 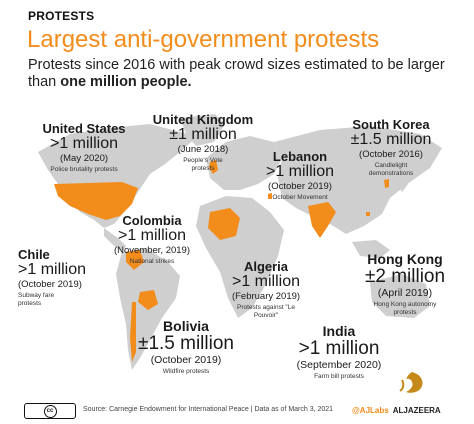 What do you see at coordinates (152, 261) in the screenshot?
I see `protest-description: National strikes` at bounding box center [152, 261].